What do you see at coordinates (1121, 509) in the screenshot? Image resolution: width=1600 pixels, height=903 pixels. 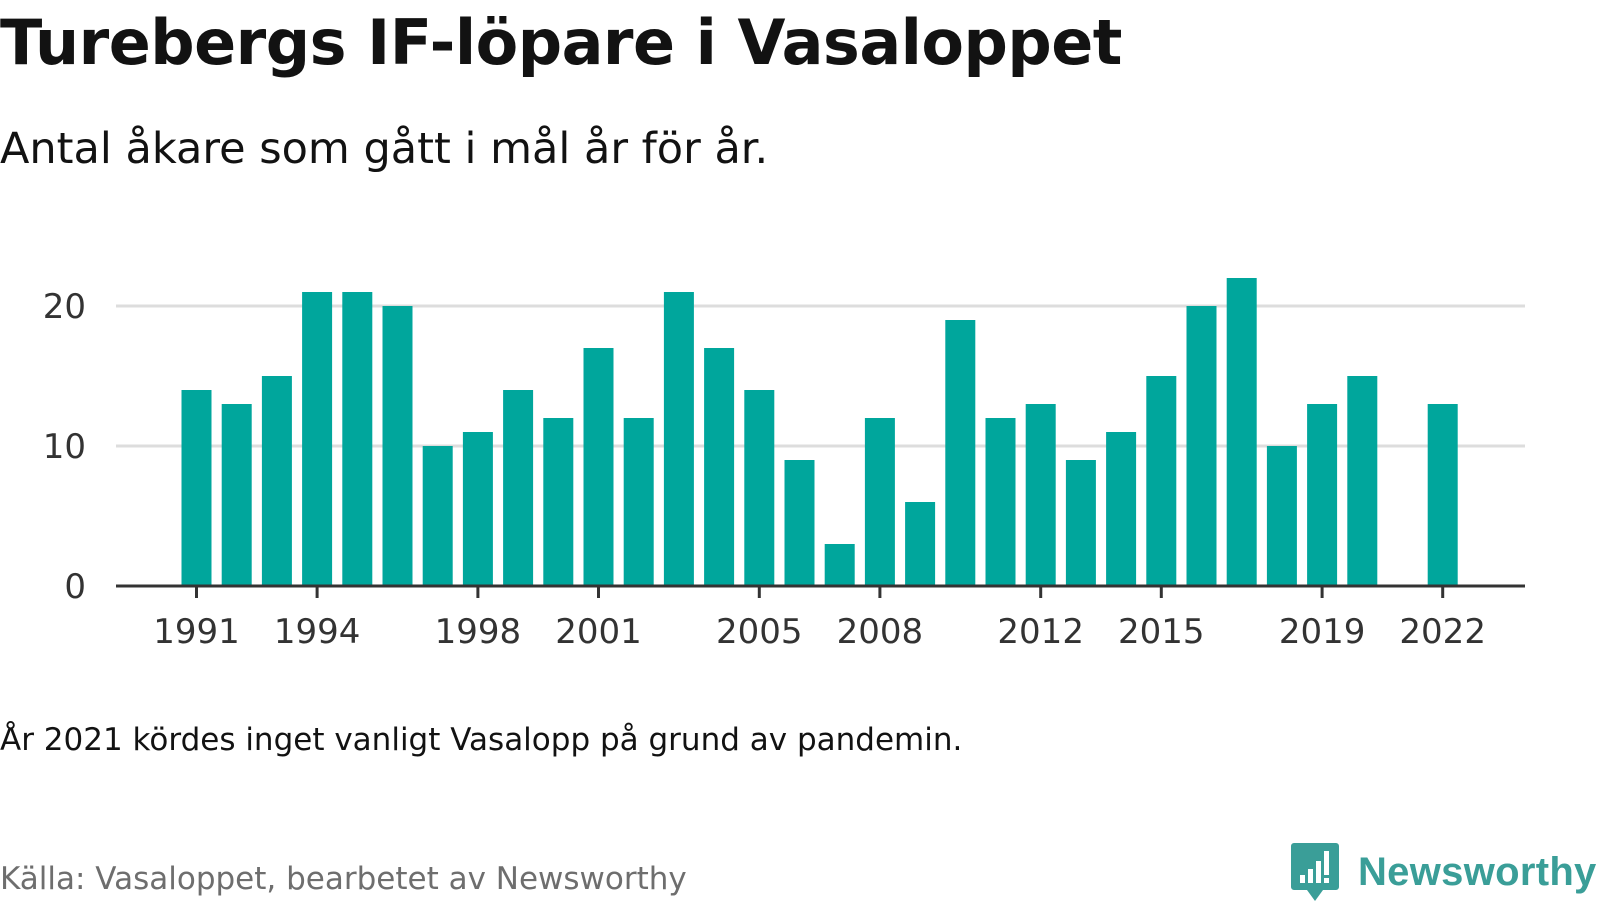 I see `bar-2014` at bounding box center [1121, 509].